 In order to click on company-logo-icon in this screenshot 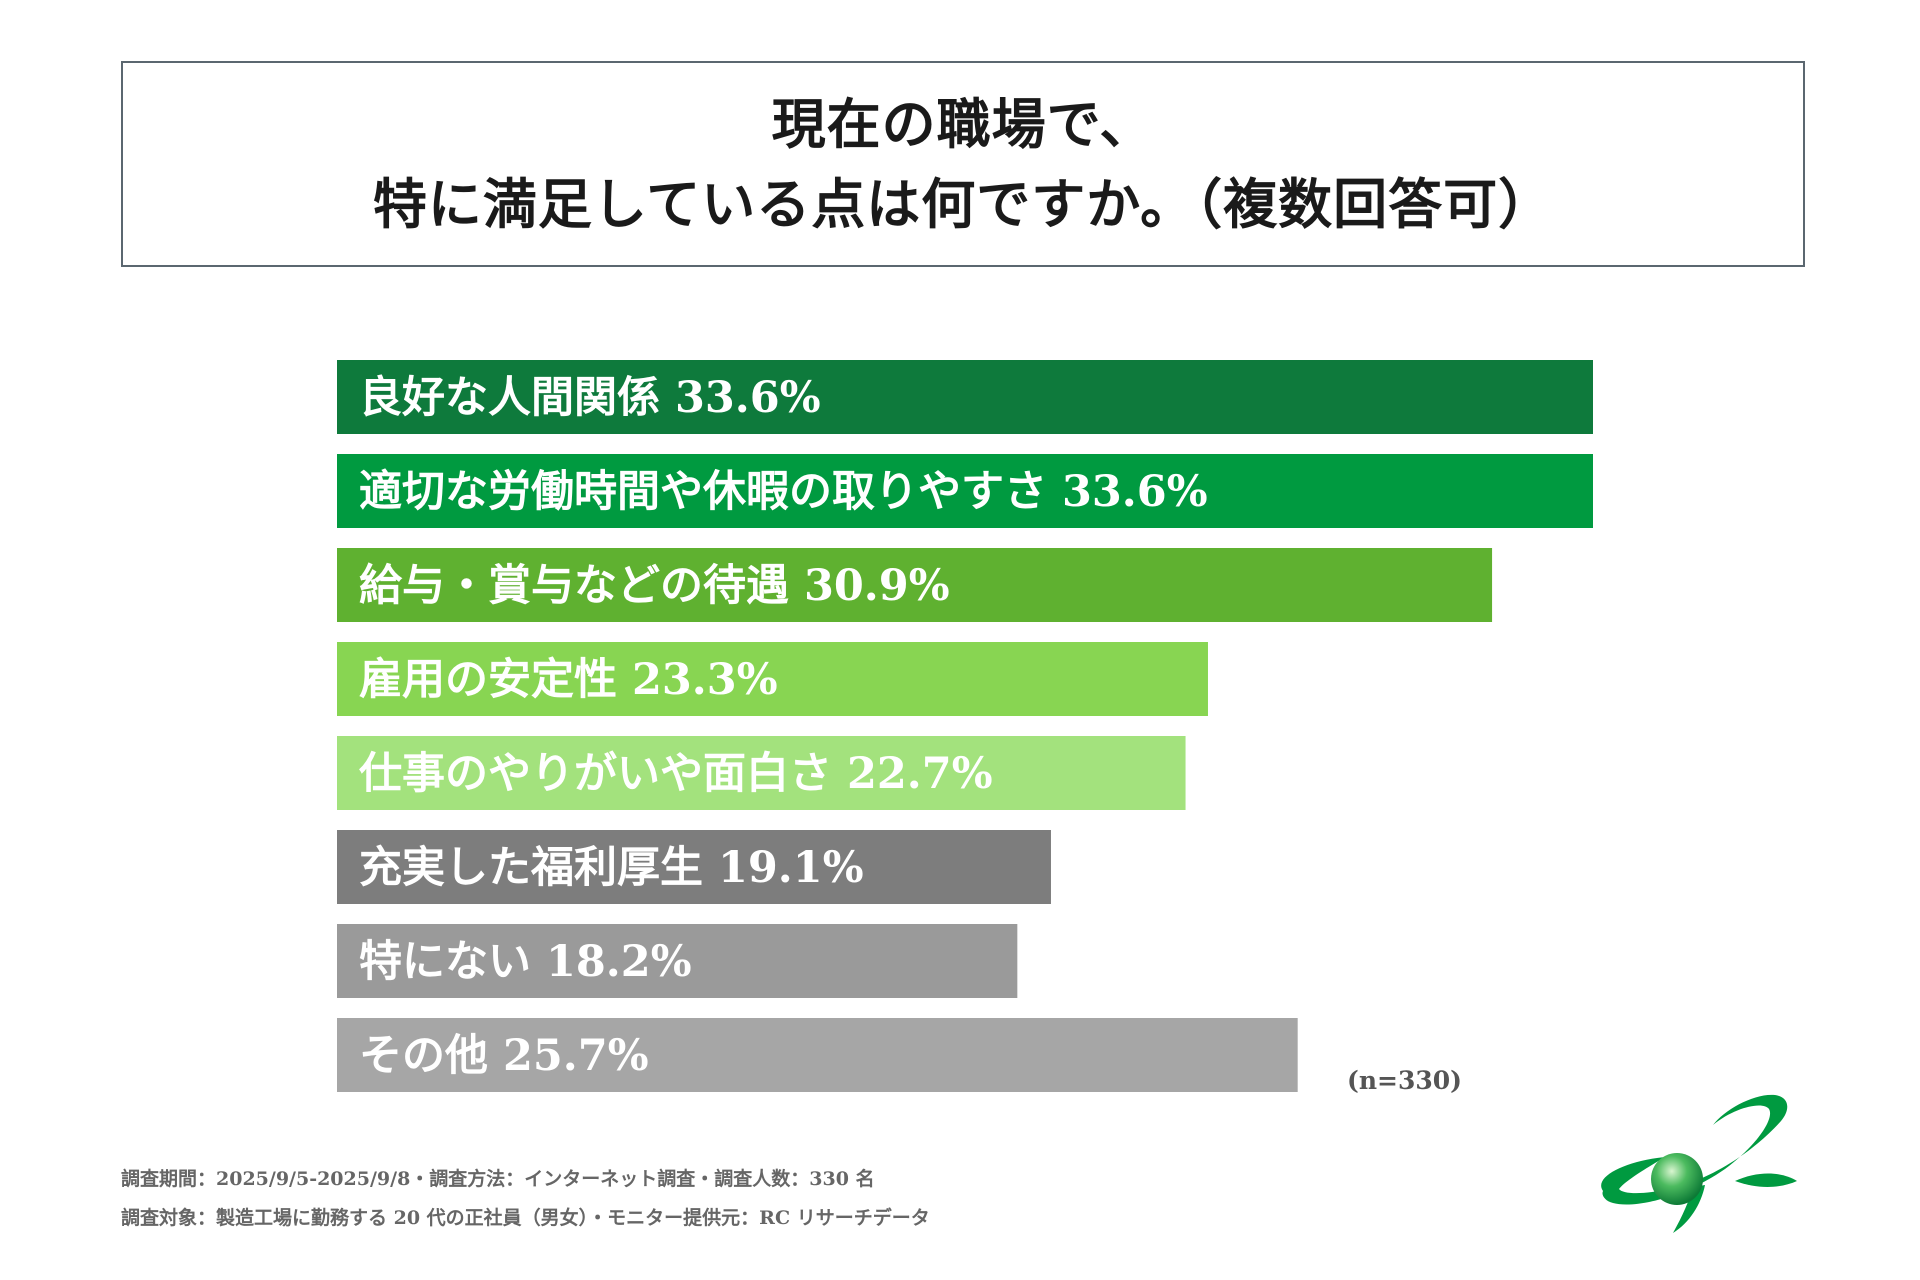, I will do `click(1699, 1163)`.